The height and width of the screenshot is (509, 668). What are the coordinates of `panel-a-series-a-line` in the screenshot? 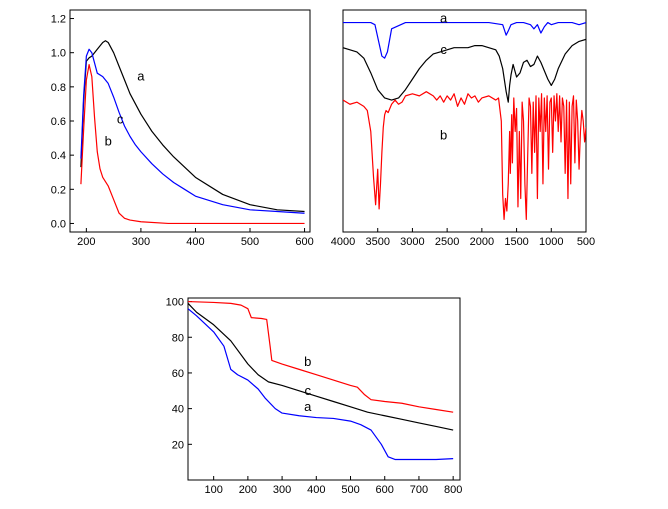 It's located at (192, 126).